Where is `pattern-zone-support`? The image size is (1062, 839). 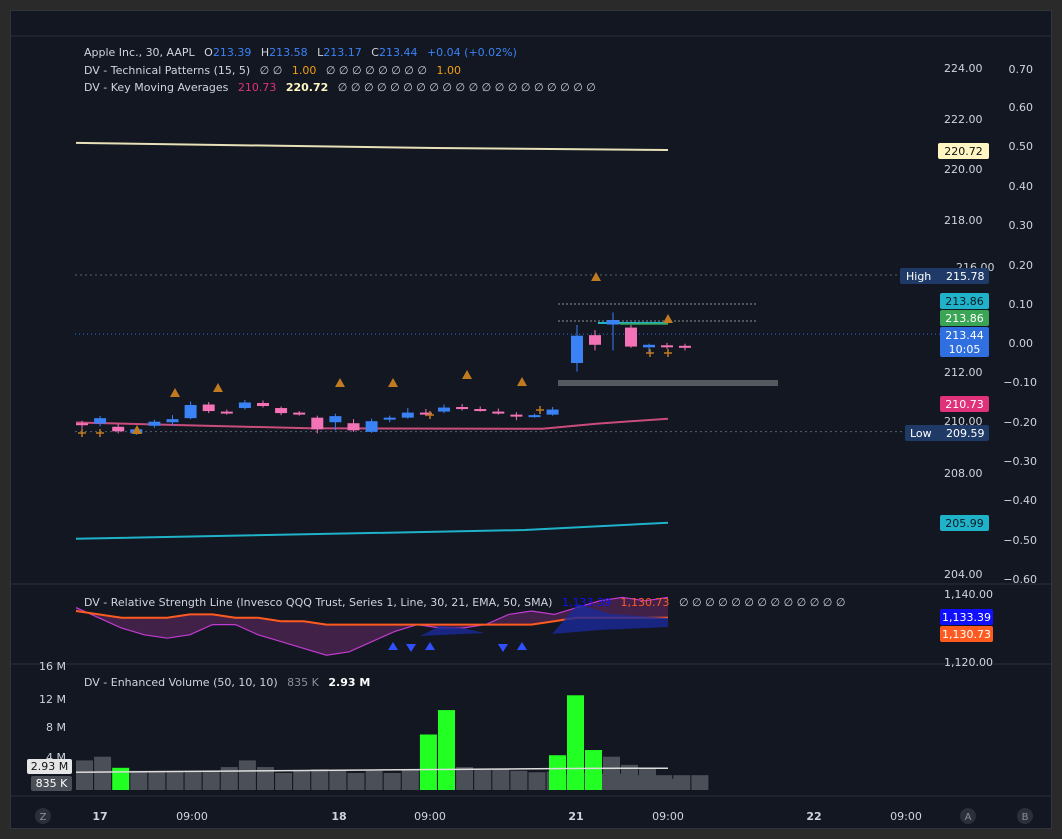 pattern-zone-support is located at coordinates (668, 383).